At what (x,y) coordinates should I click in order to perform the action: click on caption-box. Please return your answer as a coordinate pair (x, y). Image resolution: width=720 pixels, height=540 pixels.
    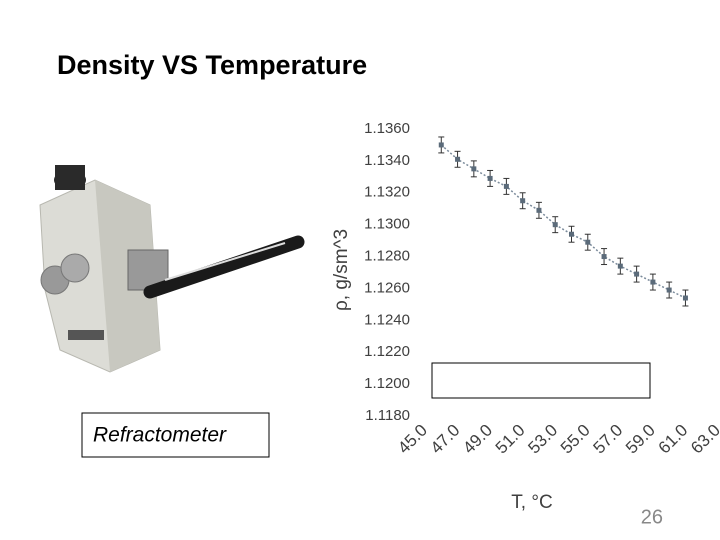
    Looking at the image, I should click on (175, 435).